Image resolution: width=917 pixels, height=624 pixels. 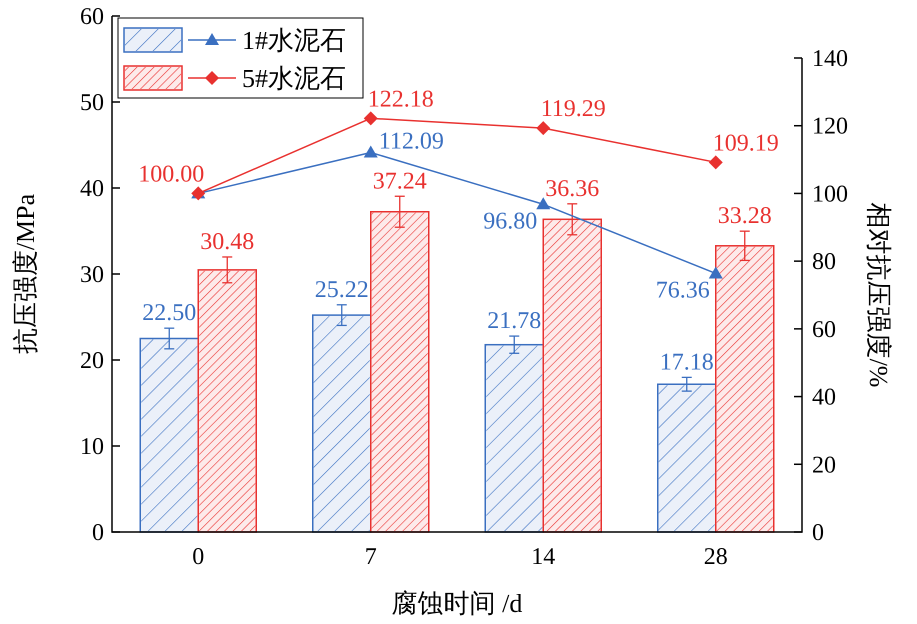 I want to click on data-label: 25.22, so click(x=341, y=289).